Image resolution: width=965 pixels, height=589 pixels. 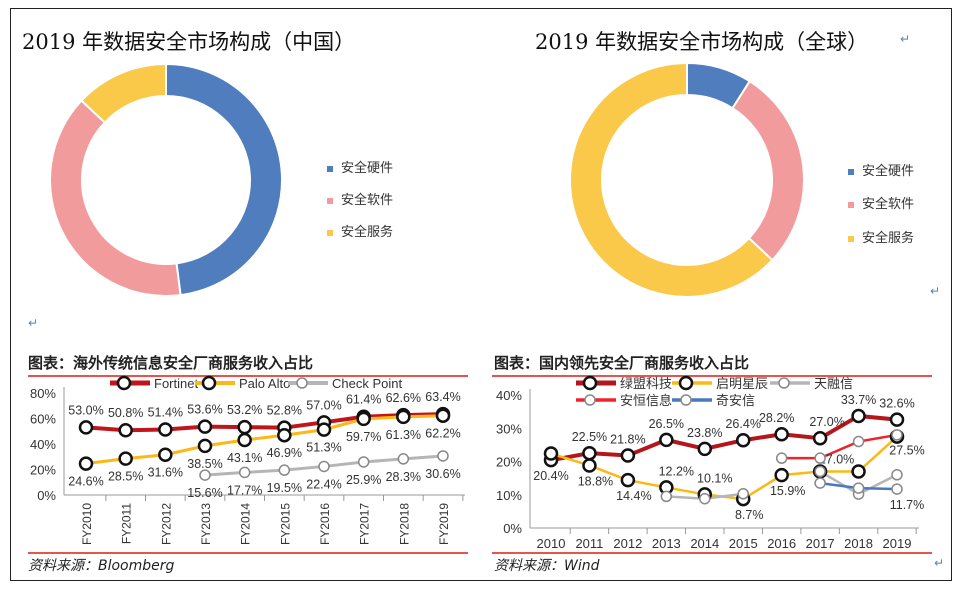 I want to click on x-tick-label: 2017, so click(x=820, y=543).